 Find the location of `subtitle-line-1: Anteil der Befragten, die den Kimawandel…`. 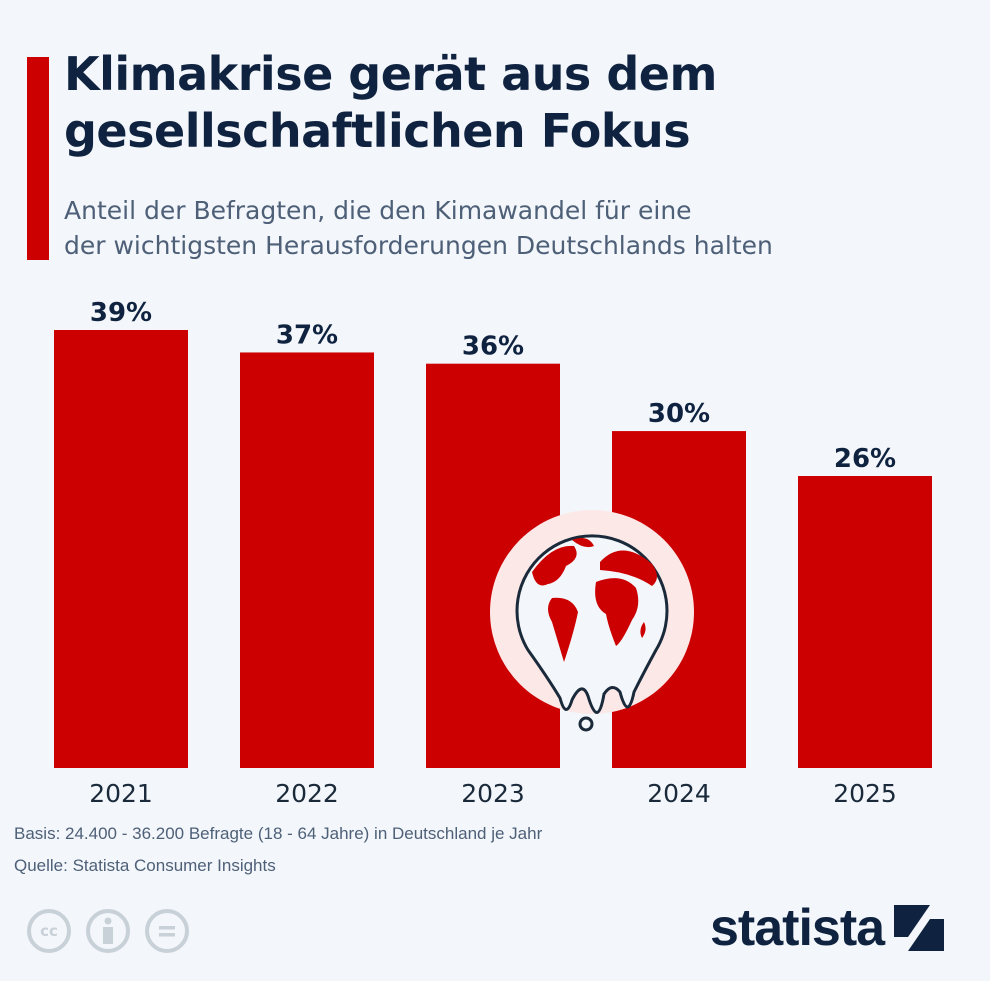

subtitle-line-1: Anteil der Befragten, die den Kimawandel… is located at coordinates (378, 210).